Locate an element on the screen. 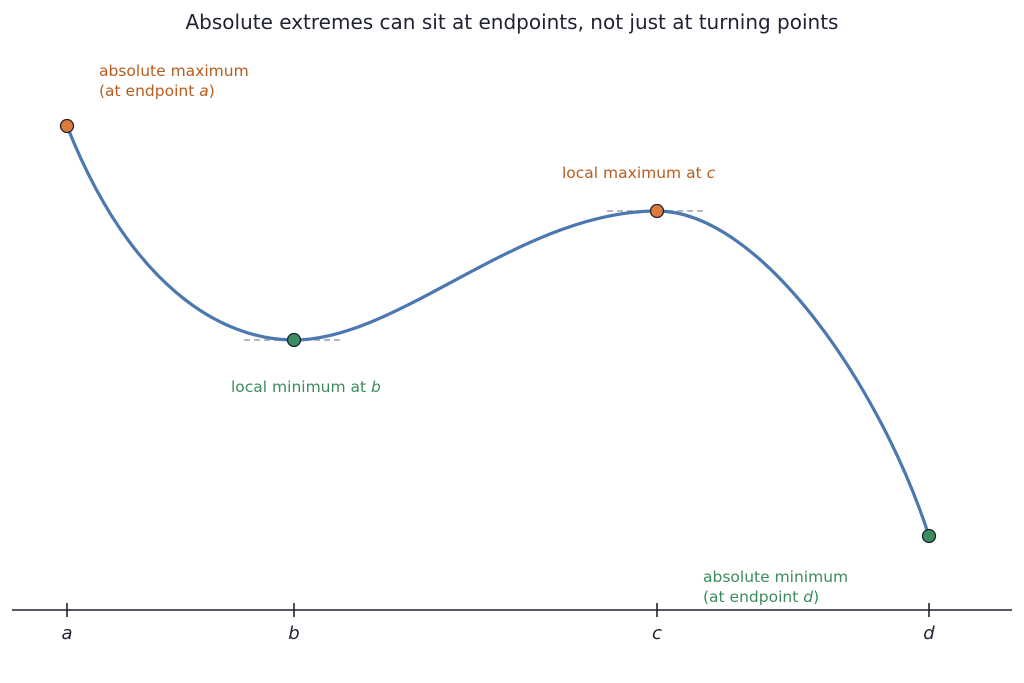  annotation-absolute-maximum-var: a is located at coordinates (204, 91).